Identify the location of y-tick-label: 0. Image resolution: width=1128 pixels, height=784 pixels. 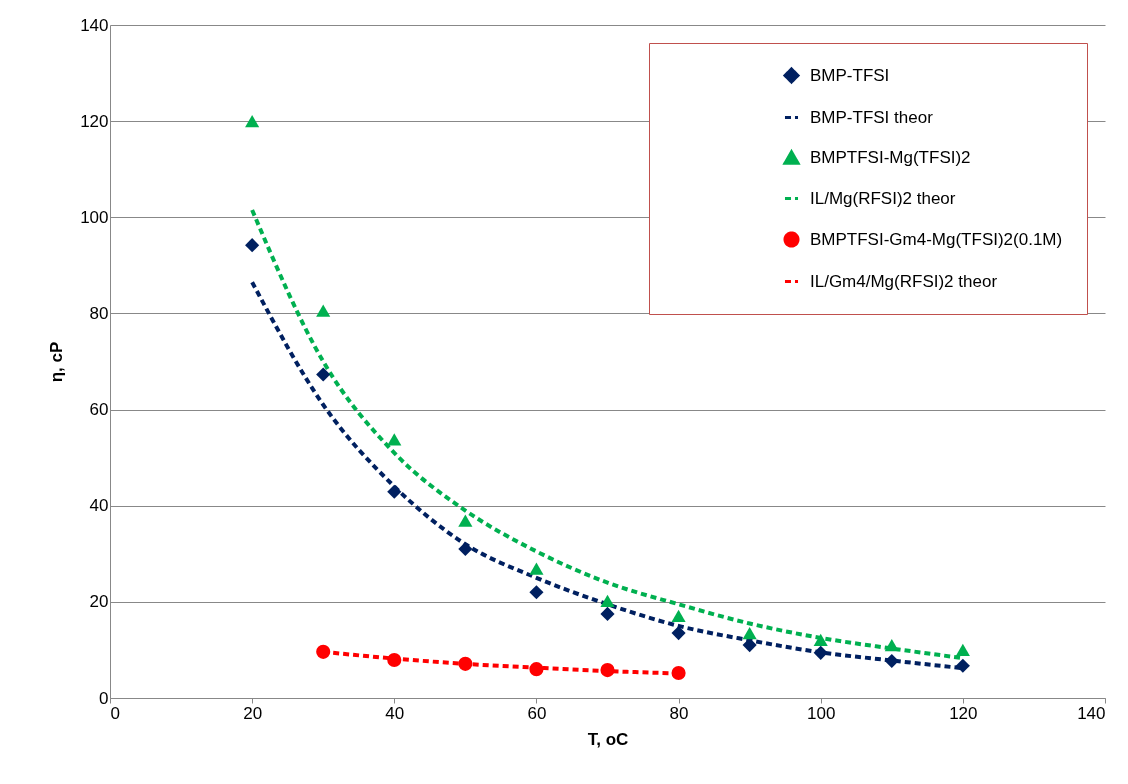
(104, 698).